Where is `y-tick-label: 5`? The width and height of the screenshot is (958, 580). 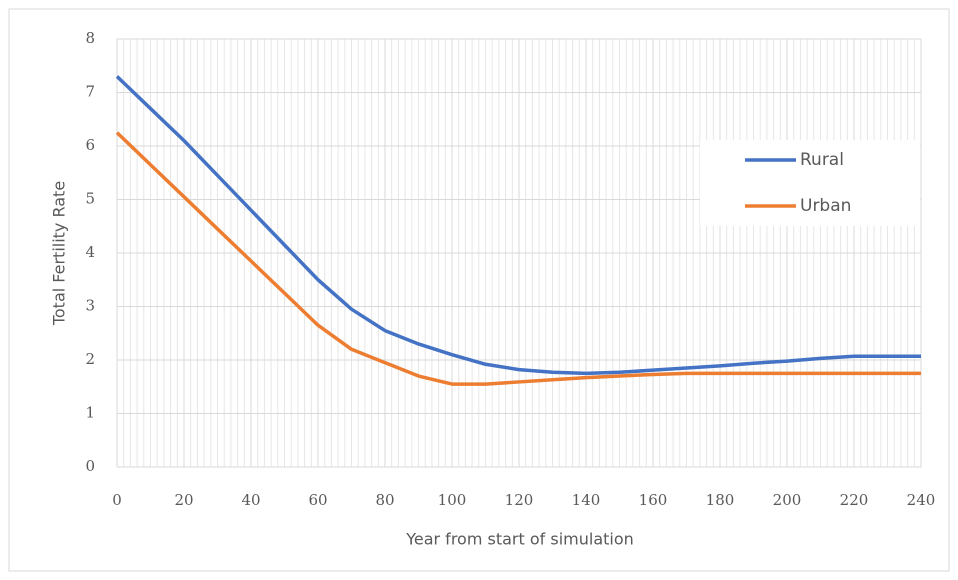 y-tick-label: 5 is located at coordinates (90, 199).